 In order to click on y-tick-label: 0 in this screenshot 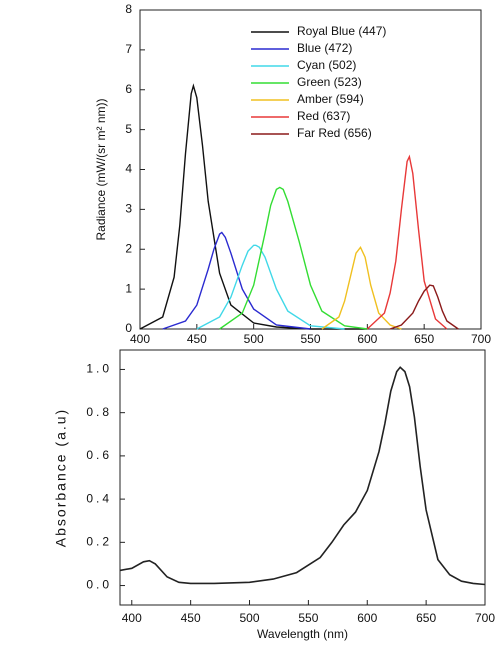, I will do `click(128, 328)`.